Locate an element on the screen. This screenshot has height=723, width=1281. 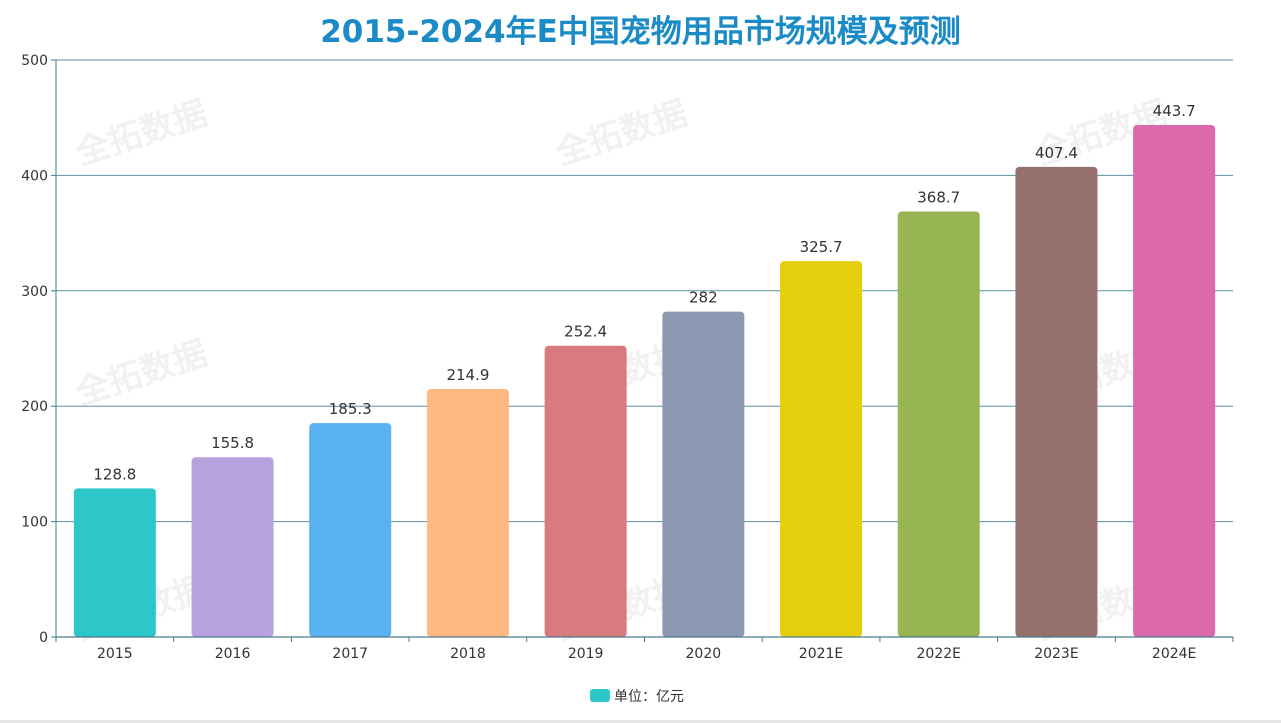
x-tick-label: 2015 is located at coordinates (115, 654).